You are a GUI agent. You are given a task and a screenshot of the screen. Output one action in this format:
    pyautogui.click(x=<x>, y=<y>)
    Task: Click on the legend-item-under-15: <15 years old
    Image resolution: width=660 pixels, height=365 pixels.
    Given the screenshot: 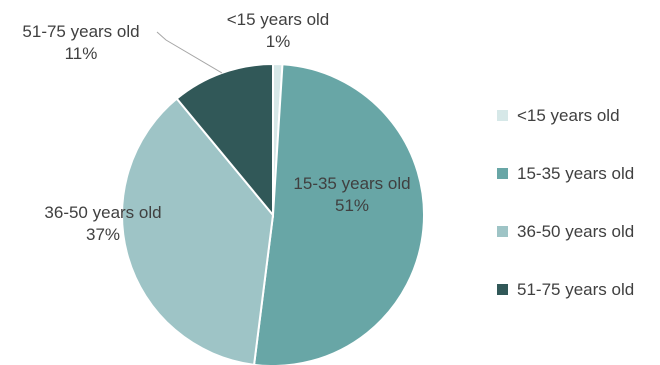 What is the action you would take?
    pyautogui.click(x=577, y=115)
    